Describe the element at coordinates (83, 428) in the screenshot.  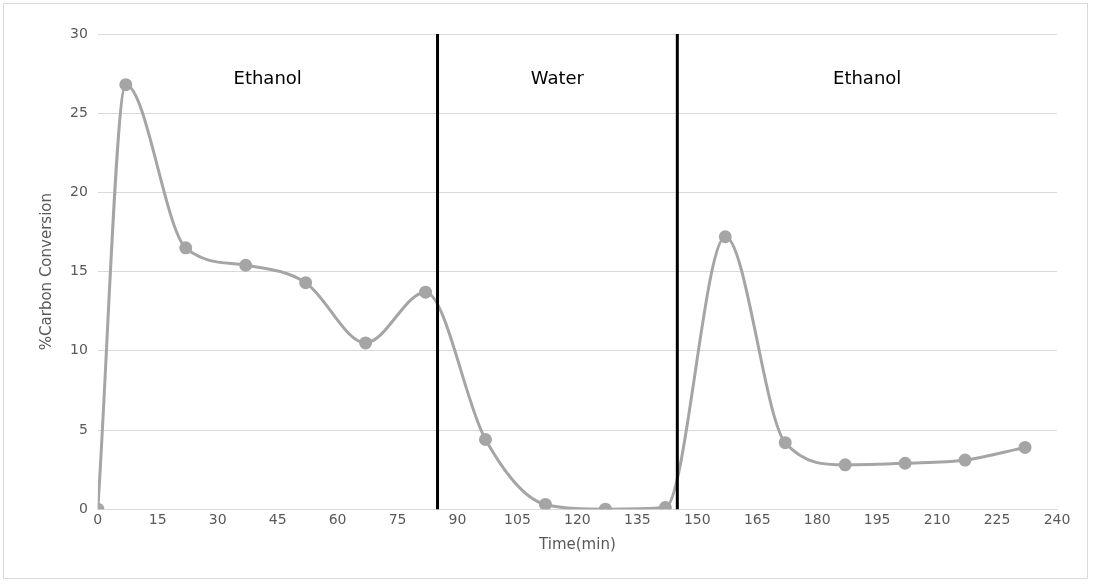
I see `y-tick-label: 5` at that location.